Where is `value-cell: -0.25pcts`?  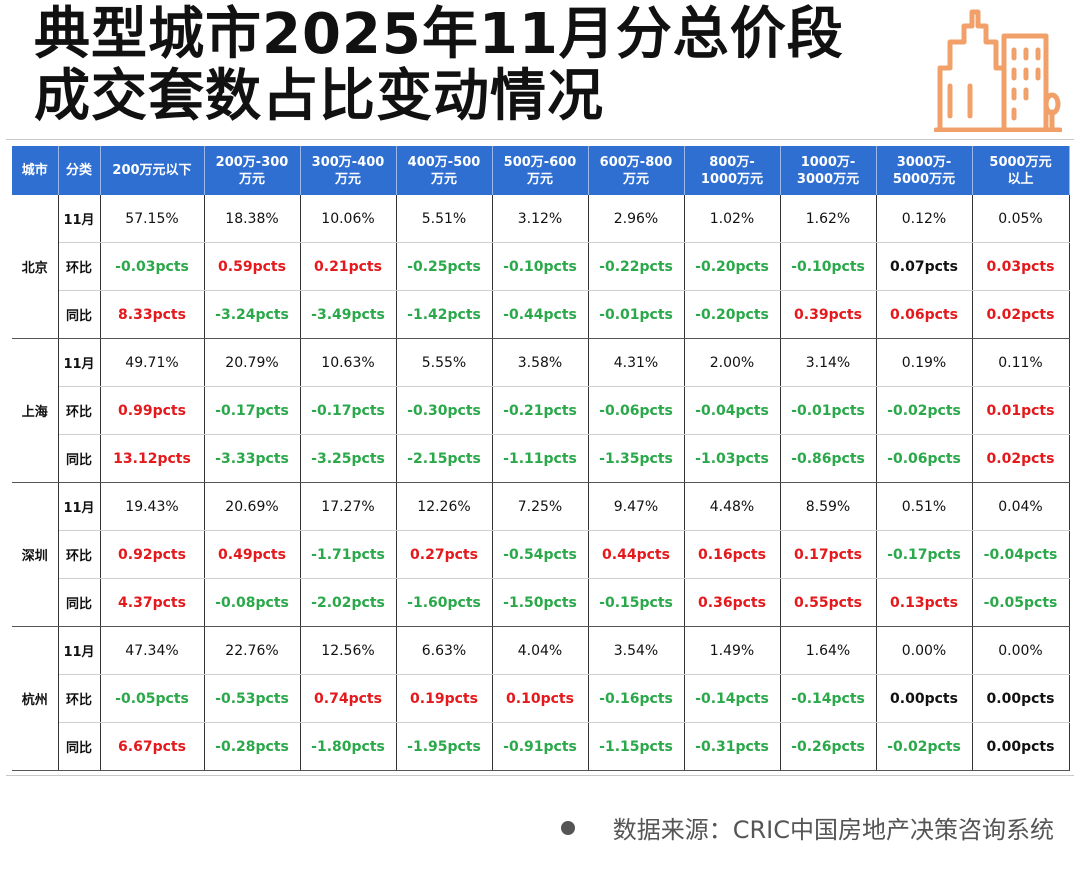 value-cell: -0.25pcts is located at coordinates (444, 266).